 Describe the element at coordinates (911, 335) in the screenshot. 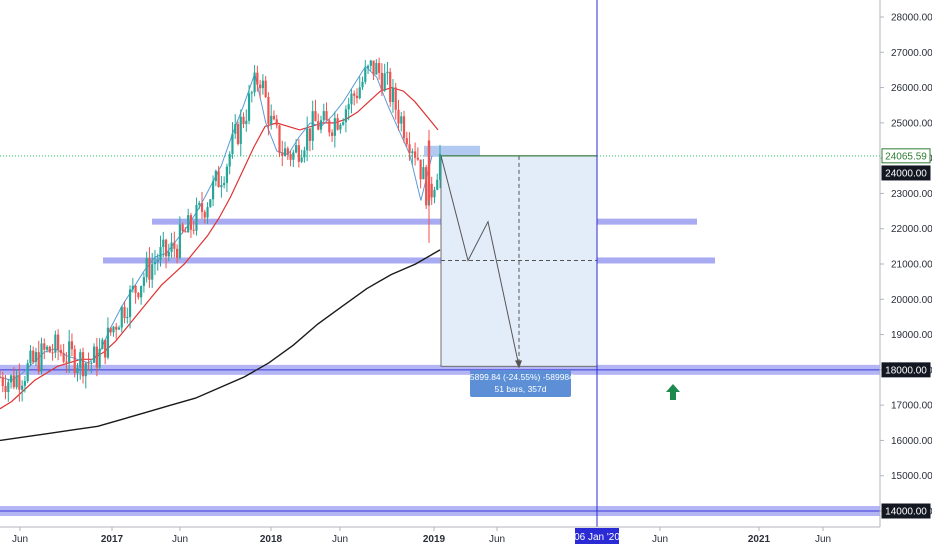

I see `price-tick-label: 19000.00` at that location.